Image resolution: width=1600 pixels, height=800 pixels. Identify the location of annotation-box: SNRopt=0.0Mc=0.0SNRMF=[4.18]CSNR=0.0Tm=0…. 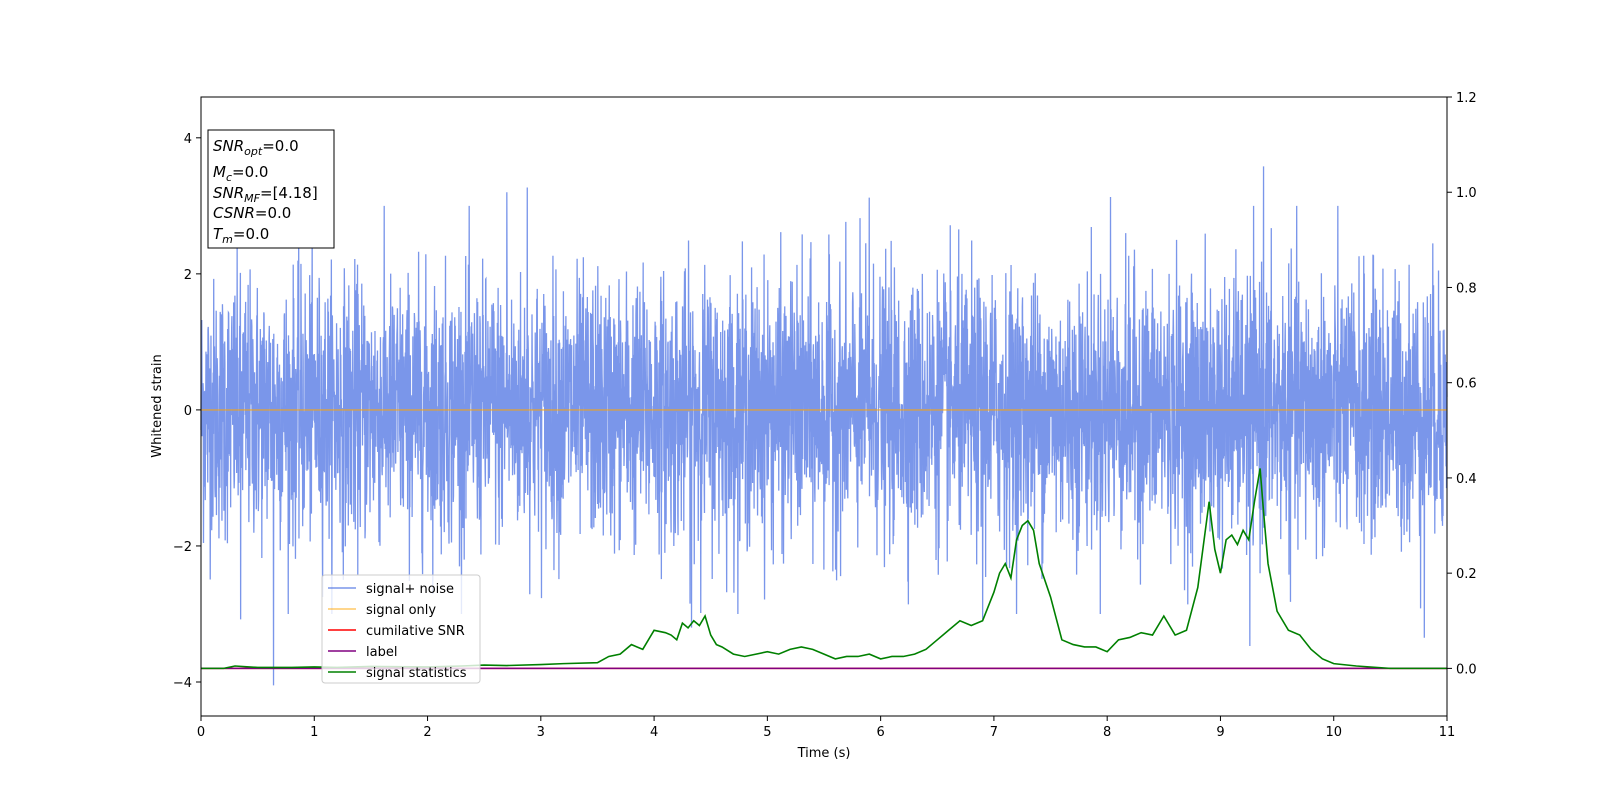
(271, 189).